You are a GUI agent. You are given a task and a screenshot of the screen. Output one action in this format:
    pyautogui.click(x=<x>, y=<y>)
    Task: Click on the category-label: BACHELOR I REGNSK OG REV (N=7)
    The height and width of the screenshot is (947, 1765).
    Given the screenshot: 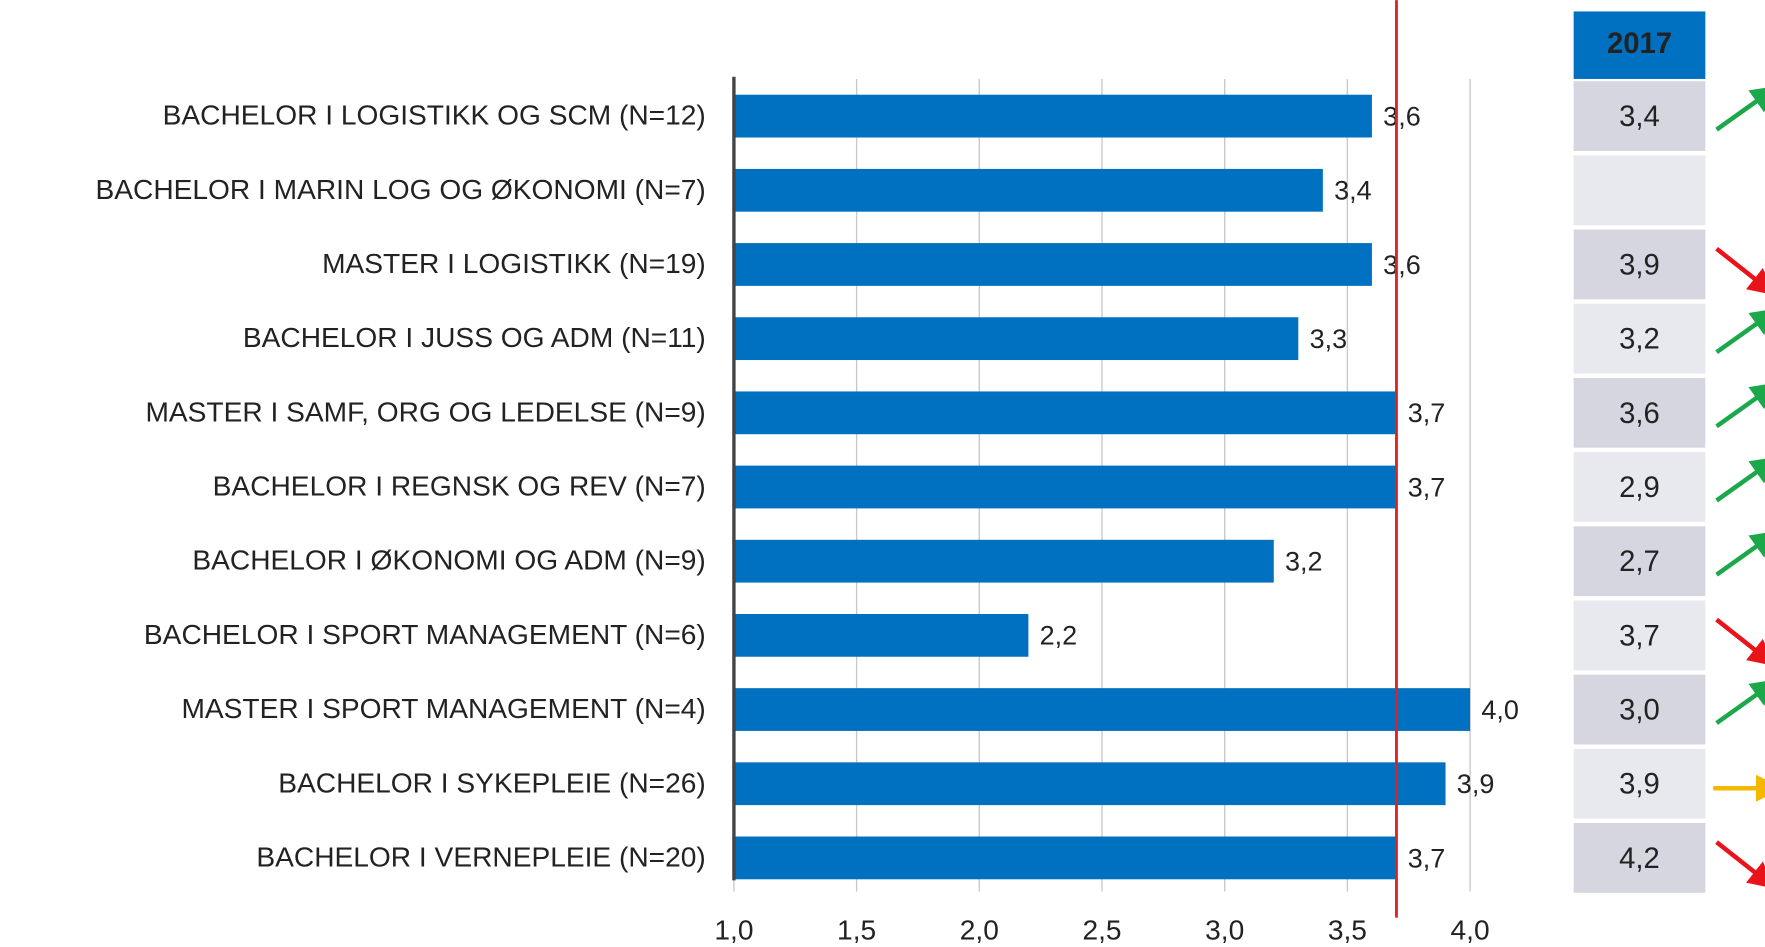 What is the action you would take?
    pyautogui.click(x=459, y=486)
    